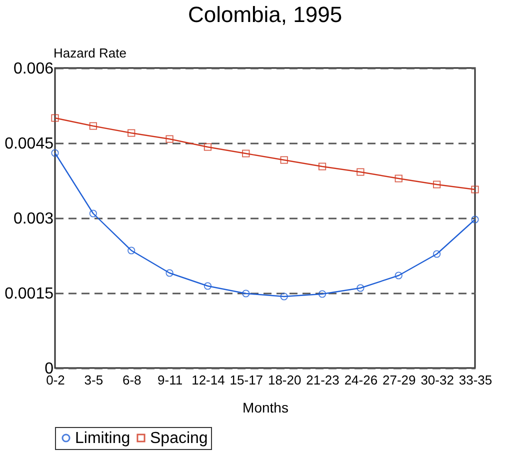  Describe the element at coordinates (323, 380) in the screenshot. I see `x-tick-label: 21-23` at that location.